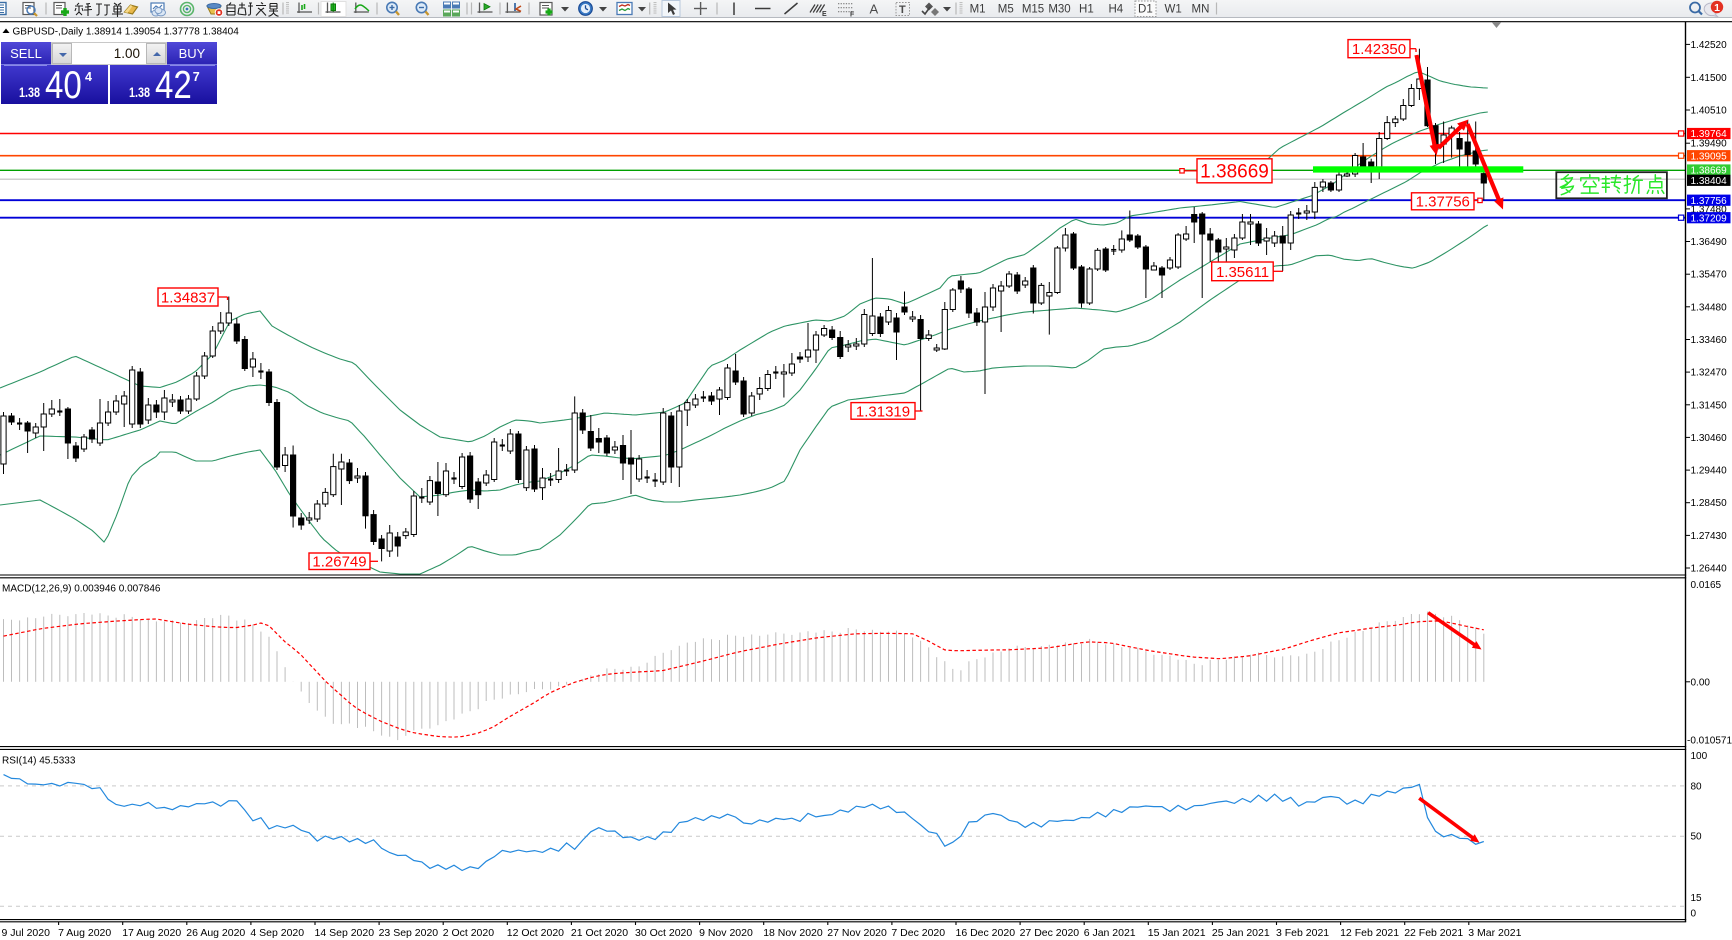 This screenshot has width=1732, height=940. Describe the element at coordinates (277, 933) in the screenshot. I see `svg-text: 4 Sep 2020` at that location.